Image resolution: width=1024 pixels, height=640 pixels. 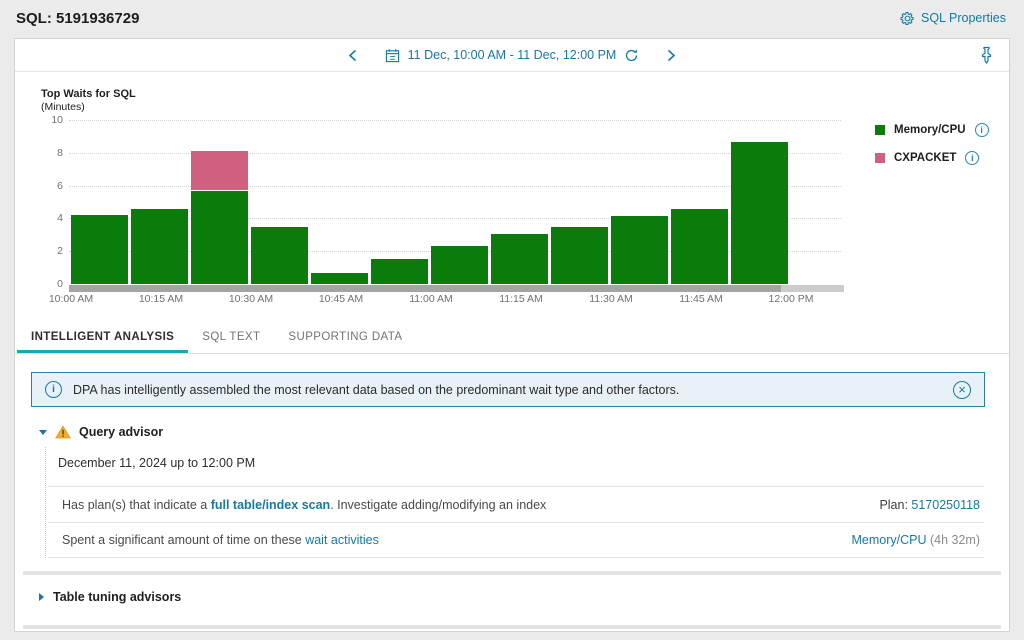 What do you see at coordinates (157, 463) in the screenshot?
I see `advisor-date-line: December 11, 2024 up to 12:00 PM` at bounding box center [157, 463].